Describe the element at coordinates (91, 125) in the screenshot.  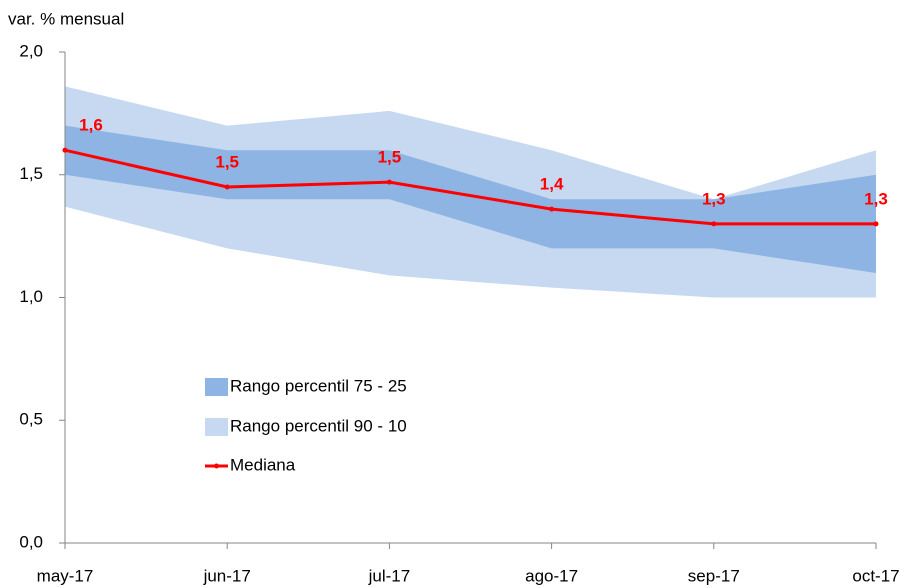
I see `data-label: 1,6` at that location.